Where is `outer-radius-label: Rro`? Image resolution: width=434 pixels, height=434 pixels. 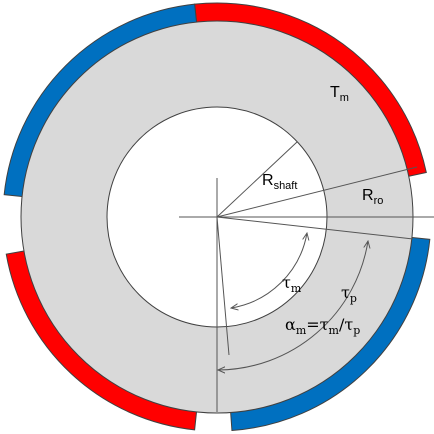 outer-radius-label: Rro is located at coordinates (372, 197).